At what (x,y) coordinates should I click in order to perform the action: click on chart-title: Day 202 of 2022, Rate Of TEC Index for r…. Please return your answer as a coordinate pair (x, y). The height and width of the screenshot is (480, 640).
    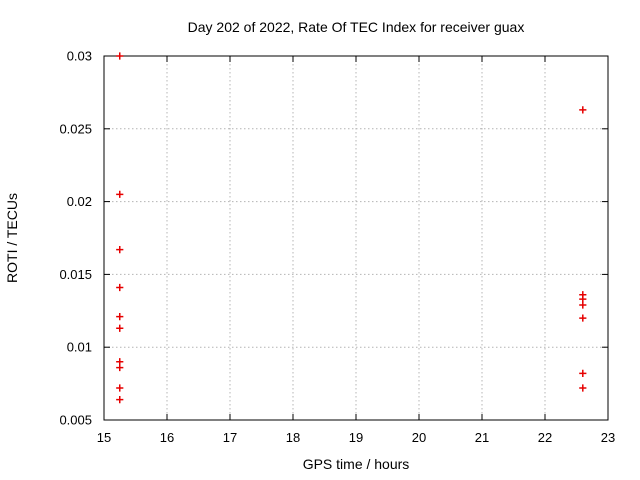
    Looking at the image, I should click on (356, 27).